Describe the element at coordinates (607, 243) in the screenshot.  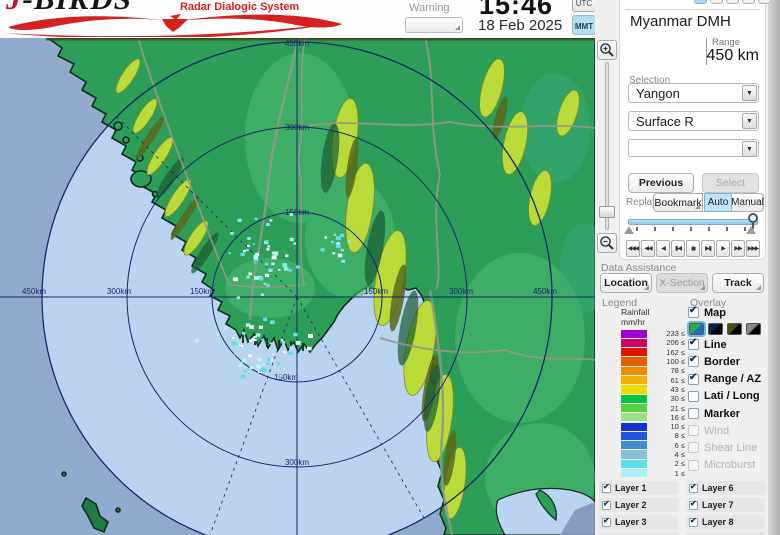
I see `zoom-out-button` at that location.